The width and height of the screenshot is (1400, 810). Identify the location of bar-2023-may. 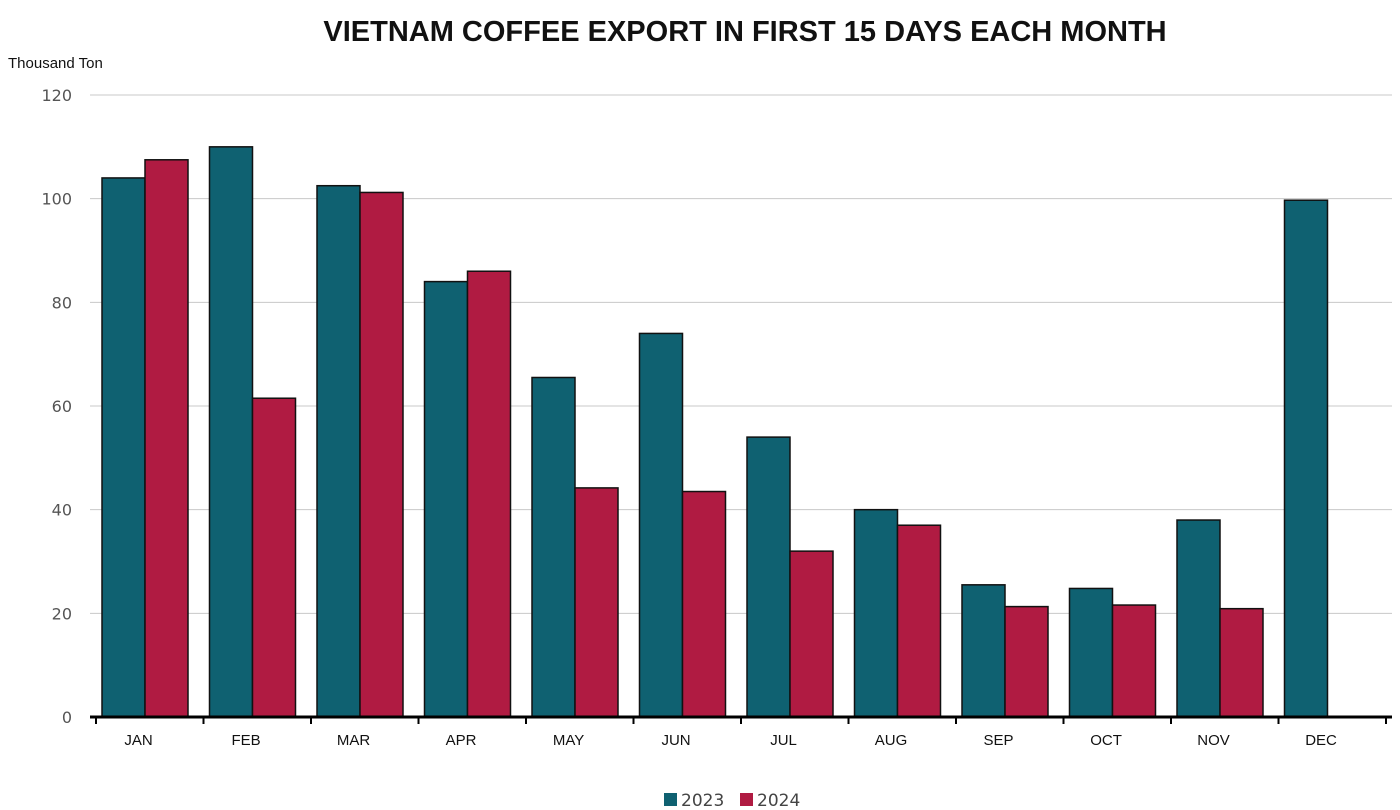
(553, 547).